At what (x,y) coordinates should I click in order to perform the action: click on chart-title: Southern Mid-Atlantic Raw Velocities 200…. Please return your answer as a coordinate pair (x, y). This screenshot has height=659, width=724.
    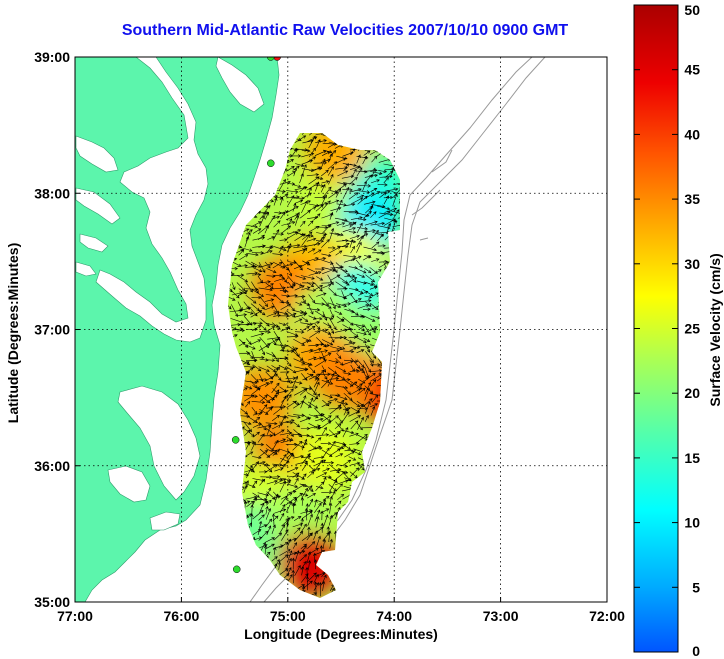
    Looking at the image, I should click on (345, 30).